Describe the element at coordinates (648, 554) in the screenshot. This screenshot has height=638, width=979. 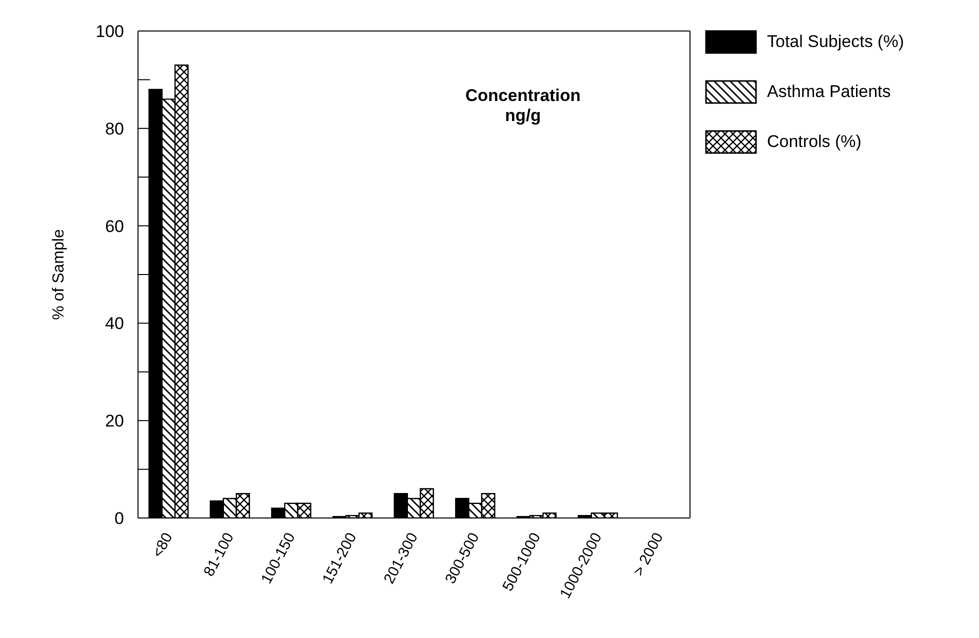
I see `x-tick-label: > 2000` at that location.